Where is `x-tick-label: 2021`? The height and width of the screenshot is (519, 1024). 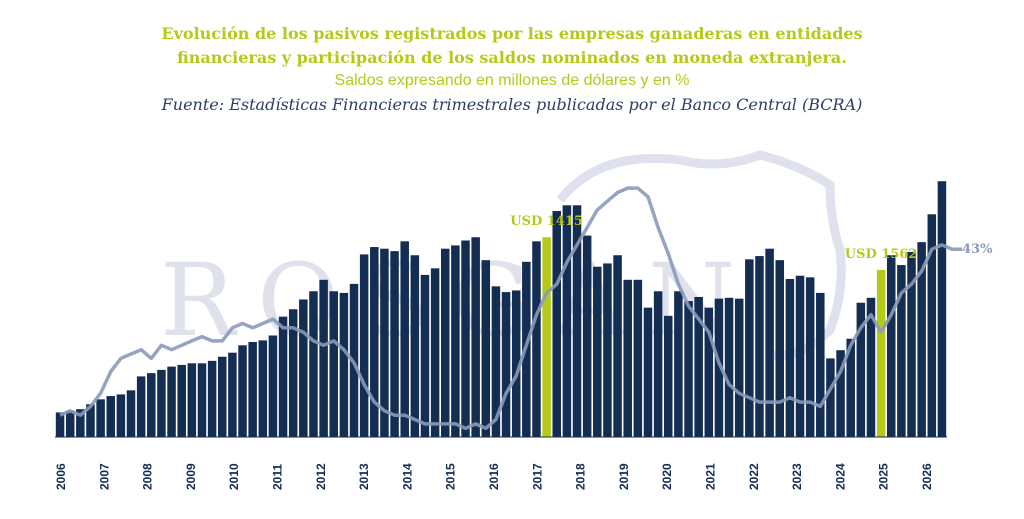 x-tick-label: 2021 is located at coordinates (711, 476).